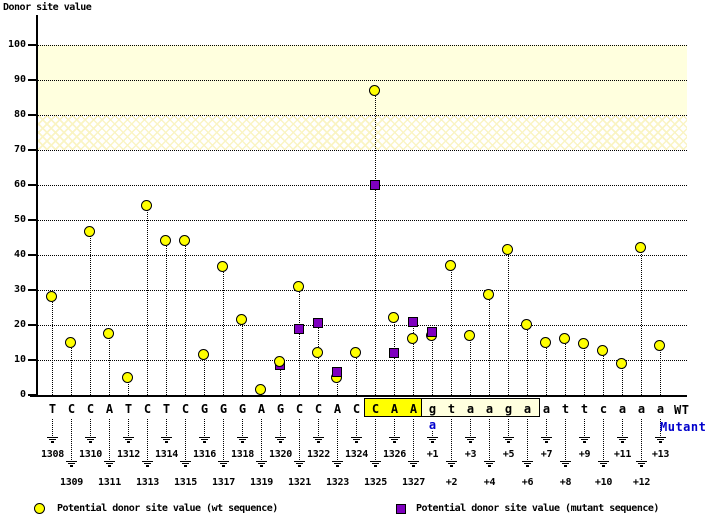 Image resolution: width=720 pixels, height=520 pixels. I want to click on position-number: +11, so click(622, 454).